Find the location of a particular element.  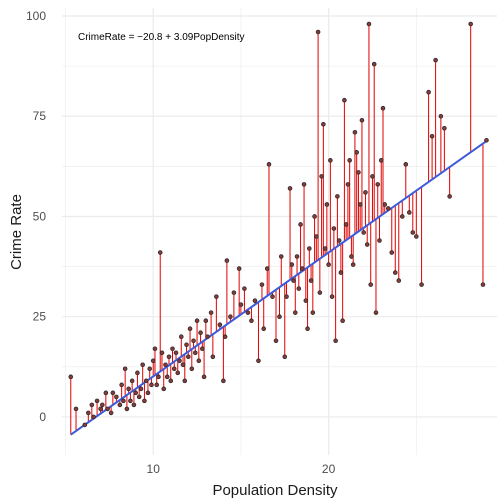

y-tick-labels: 0 25 50 75 100 is located at coordinates (36, 216).